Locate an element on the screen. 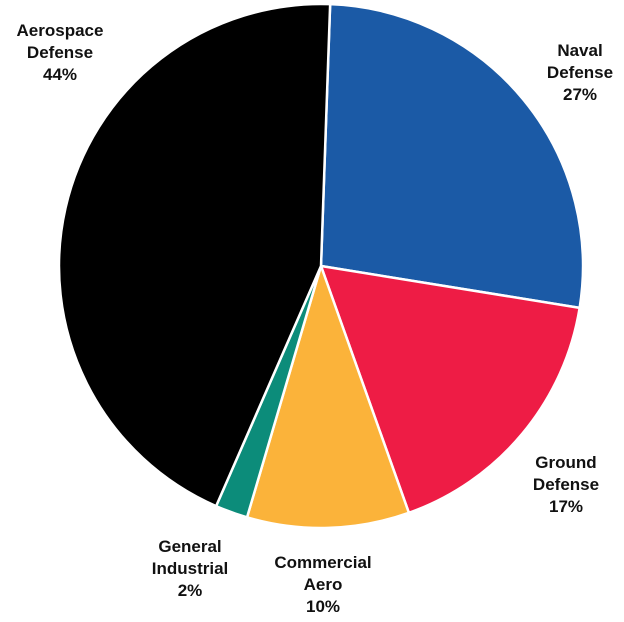  slice-label-general-industrial: General Industrial 2% is located at coordinates (190, 568).